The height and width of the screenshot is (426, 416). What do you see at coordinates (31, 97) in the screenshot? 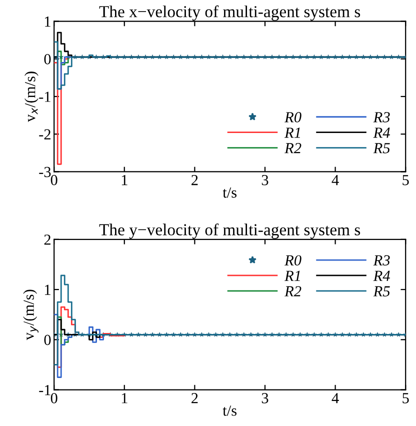
I see `y-axis-title: v$_{x}$/(m/s)` at bounding box center [31, 97].